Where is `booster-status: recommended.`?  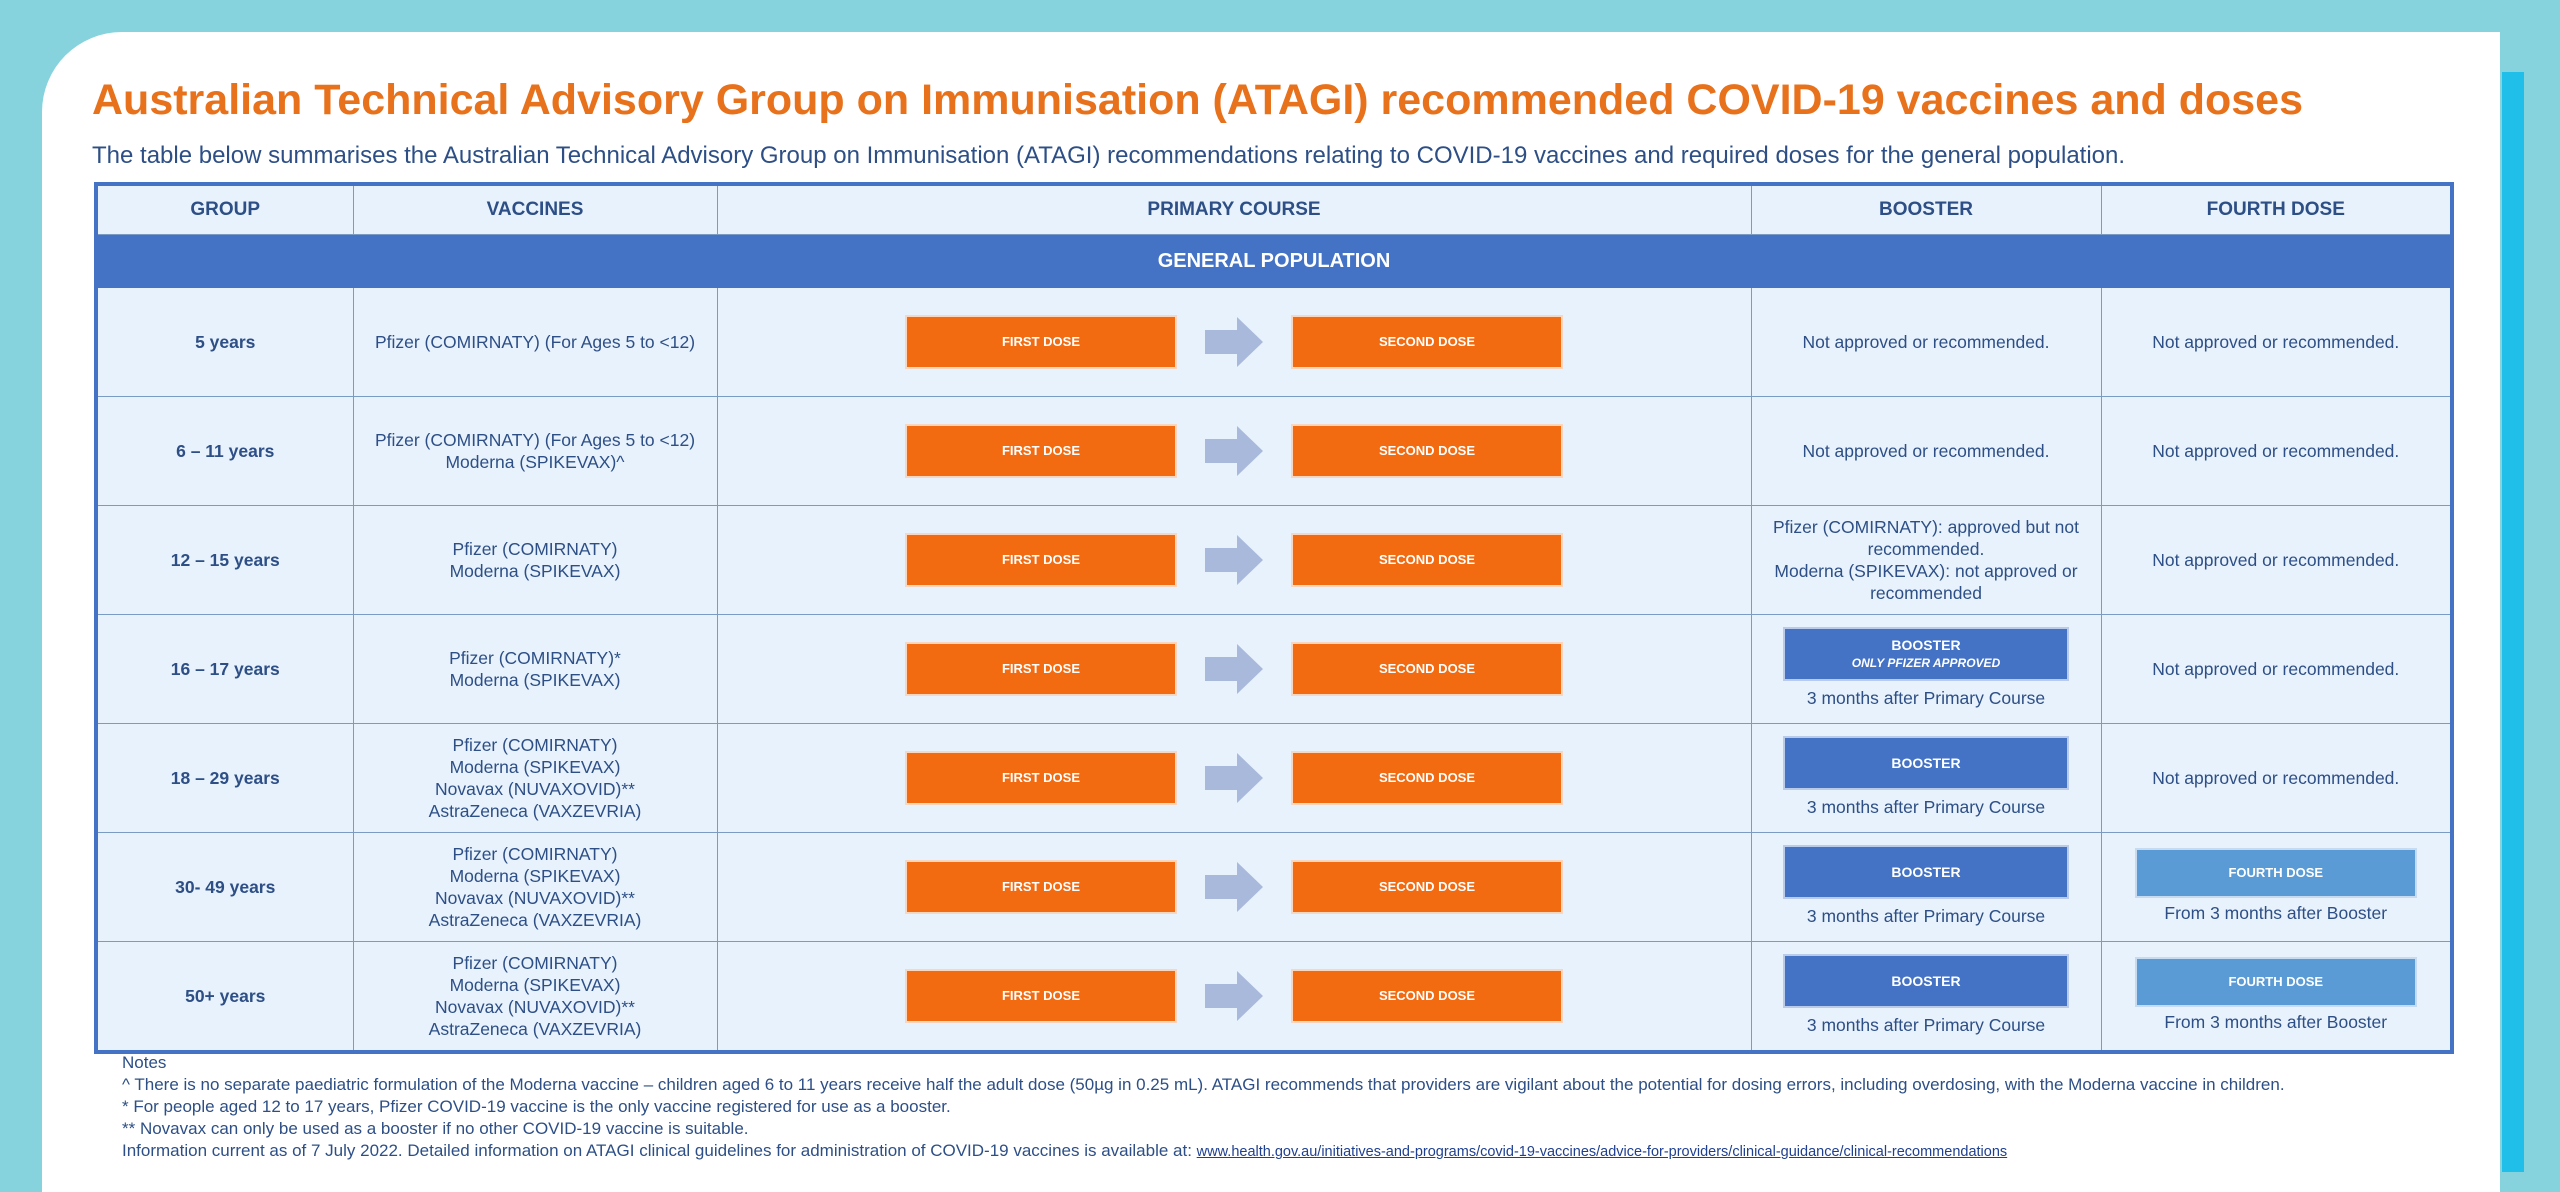 booster-status: recommended. is located at coordinates (1926, 549).